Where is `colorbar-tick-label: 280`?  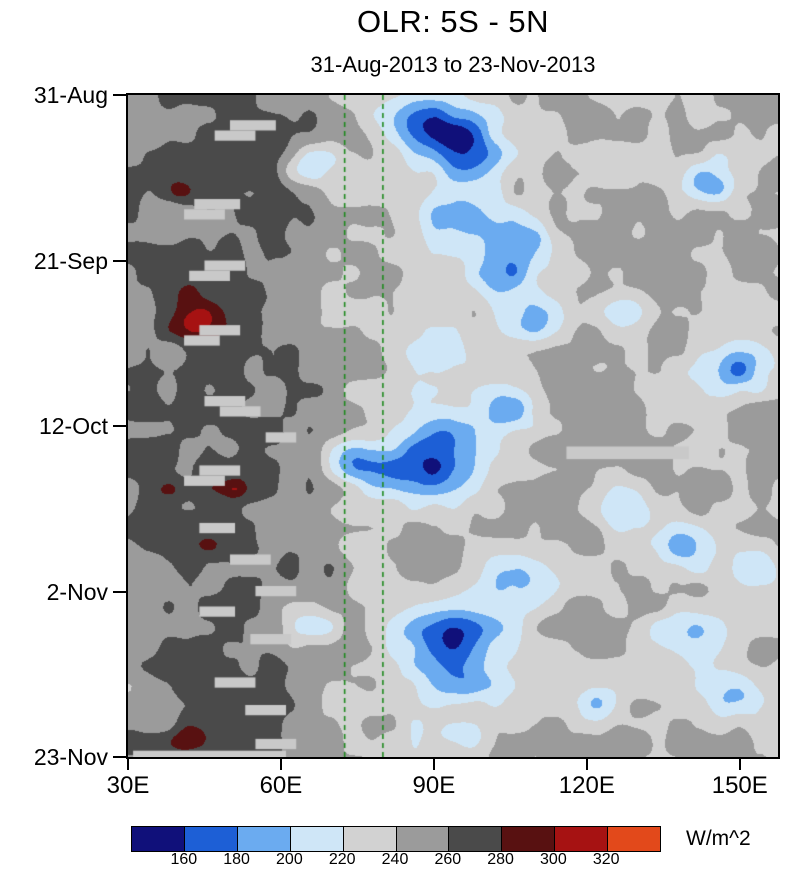
colorbar-tick-label: 280 is located at coordinates (500, 859).